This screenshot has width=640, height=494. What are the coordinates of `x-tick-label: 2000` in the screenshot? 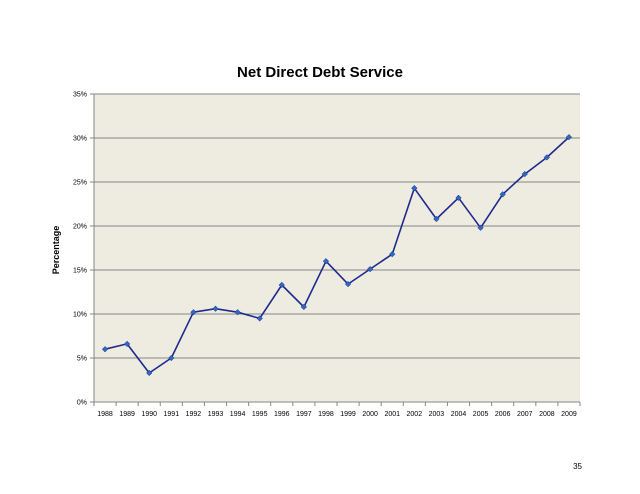 It's located at (370, 414).